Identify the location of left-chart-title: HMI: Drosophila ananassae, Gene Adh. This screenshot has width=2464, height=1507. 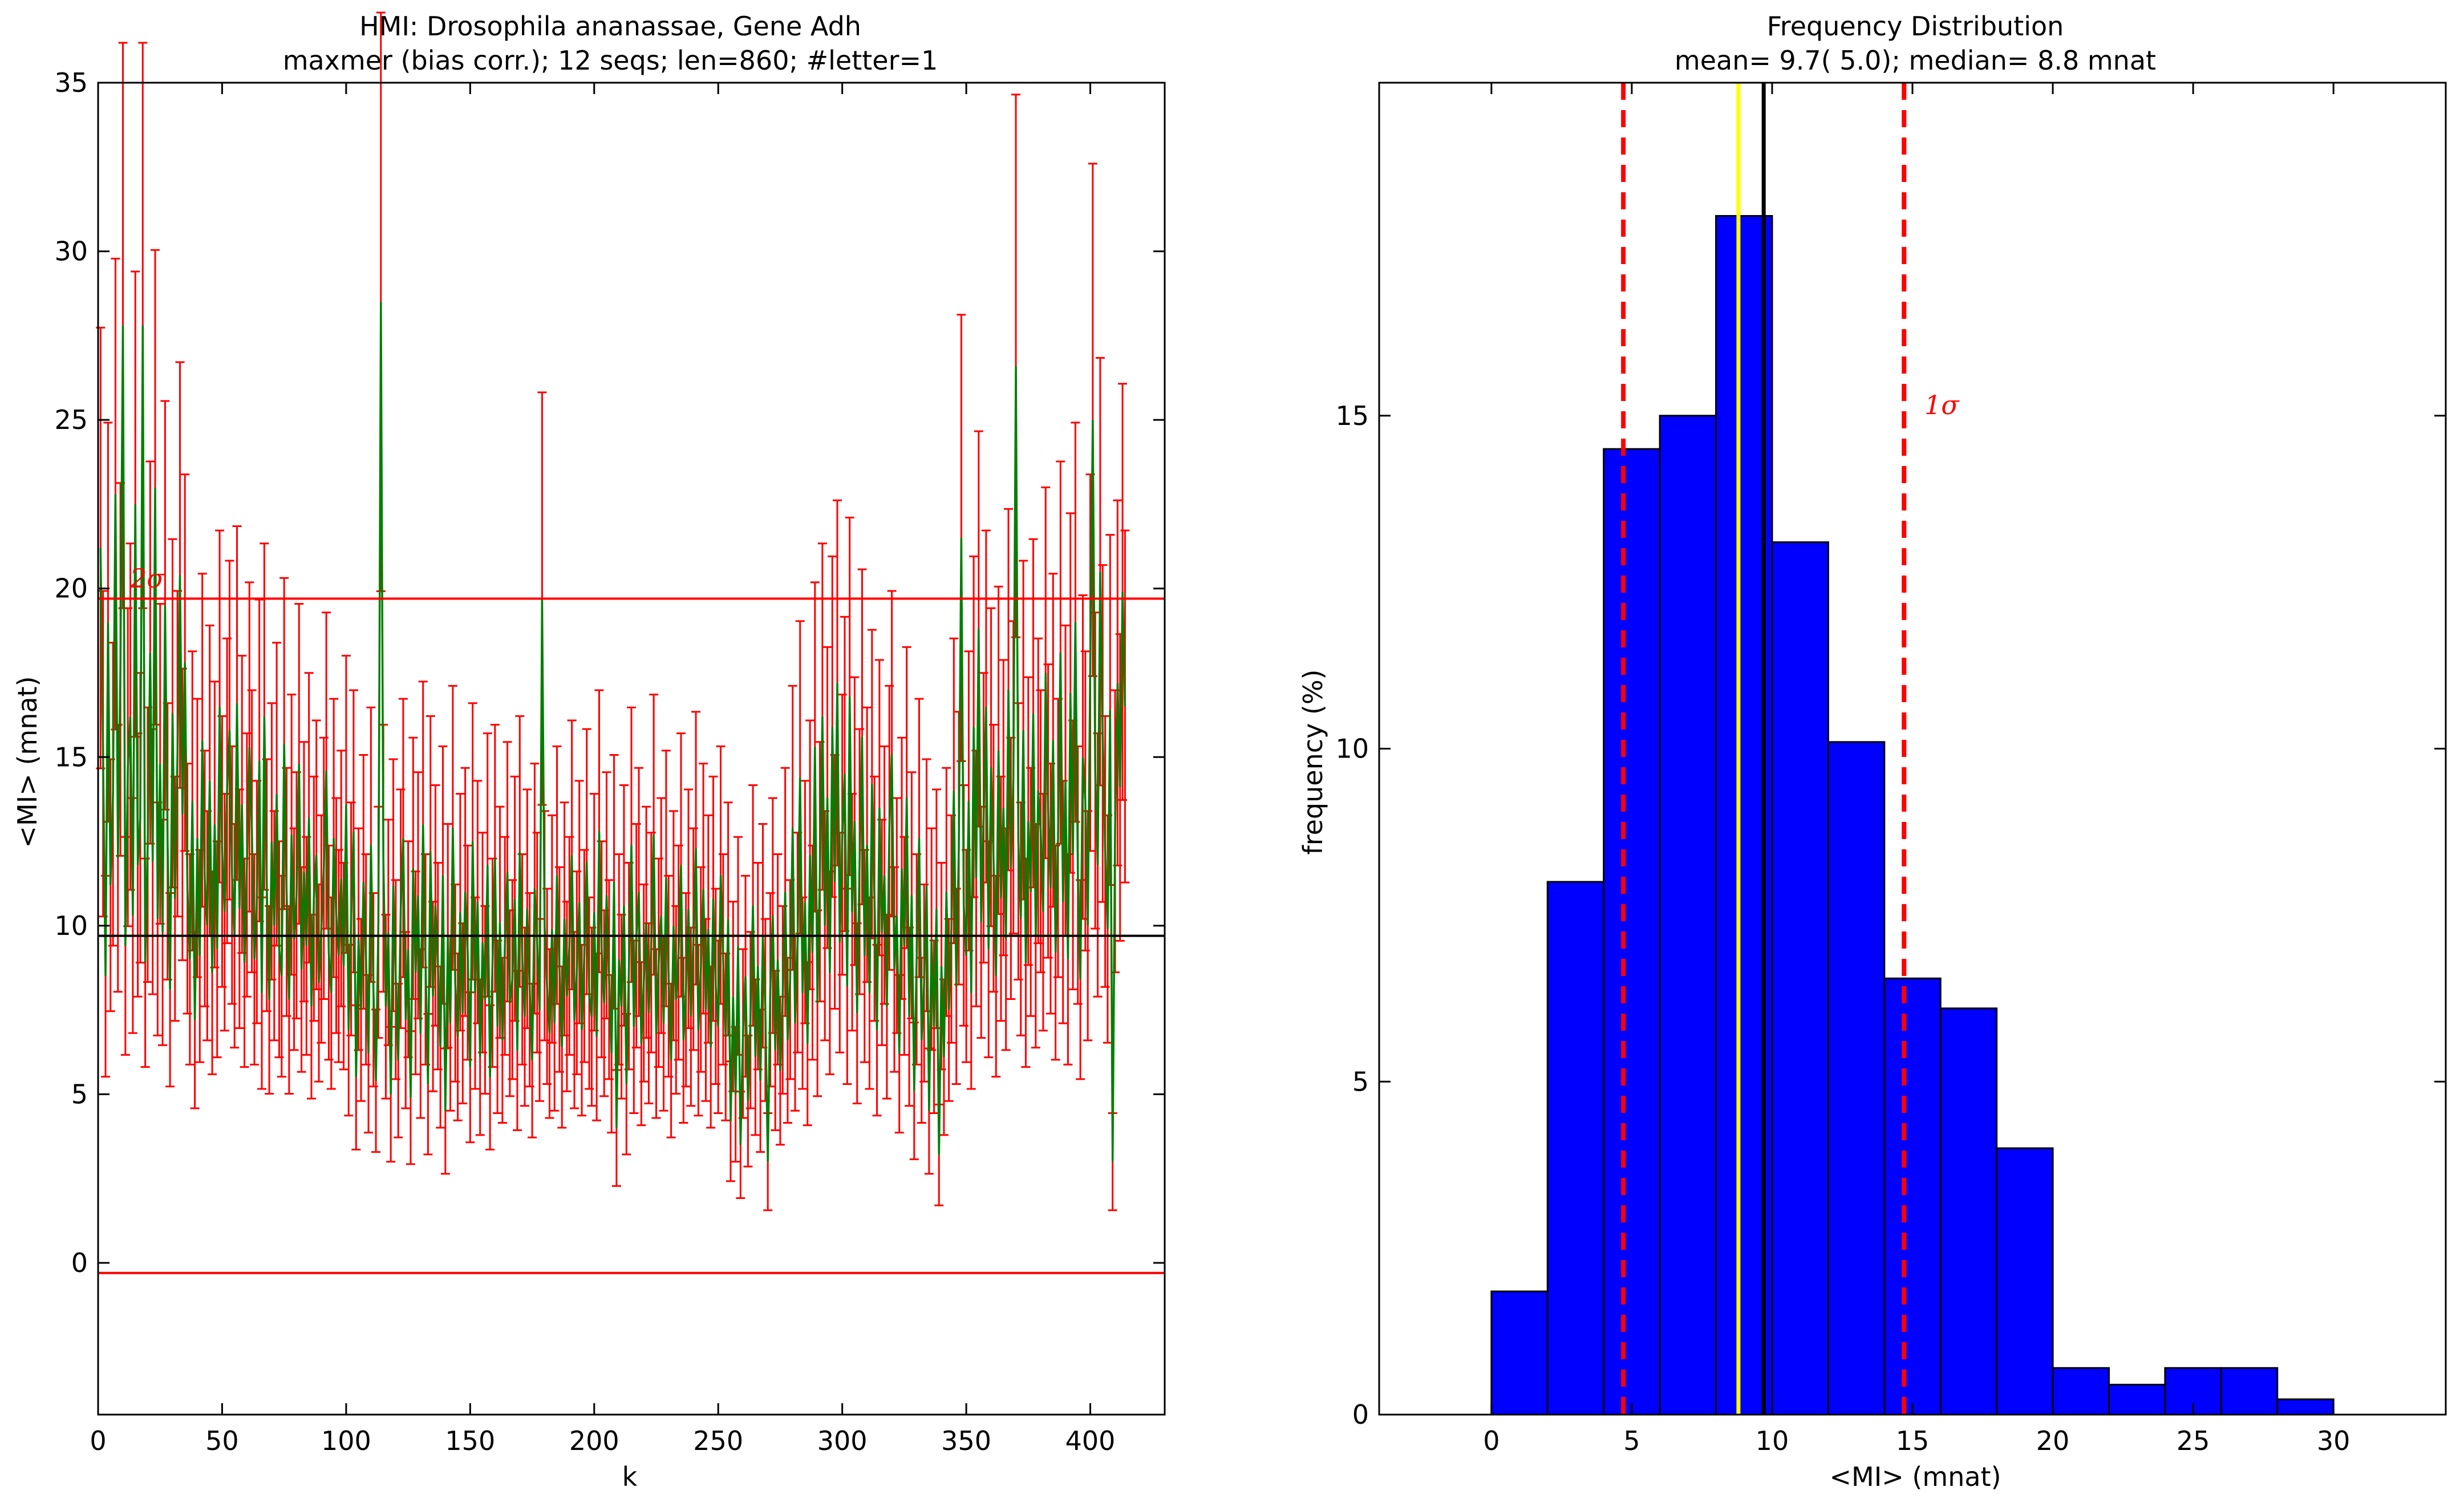
(610, 26).